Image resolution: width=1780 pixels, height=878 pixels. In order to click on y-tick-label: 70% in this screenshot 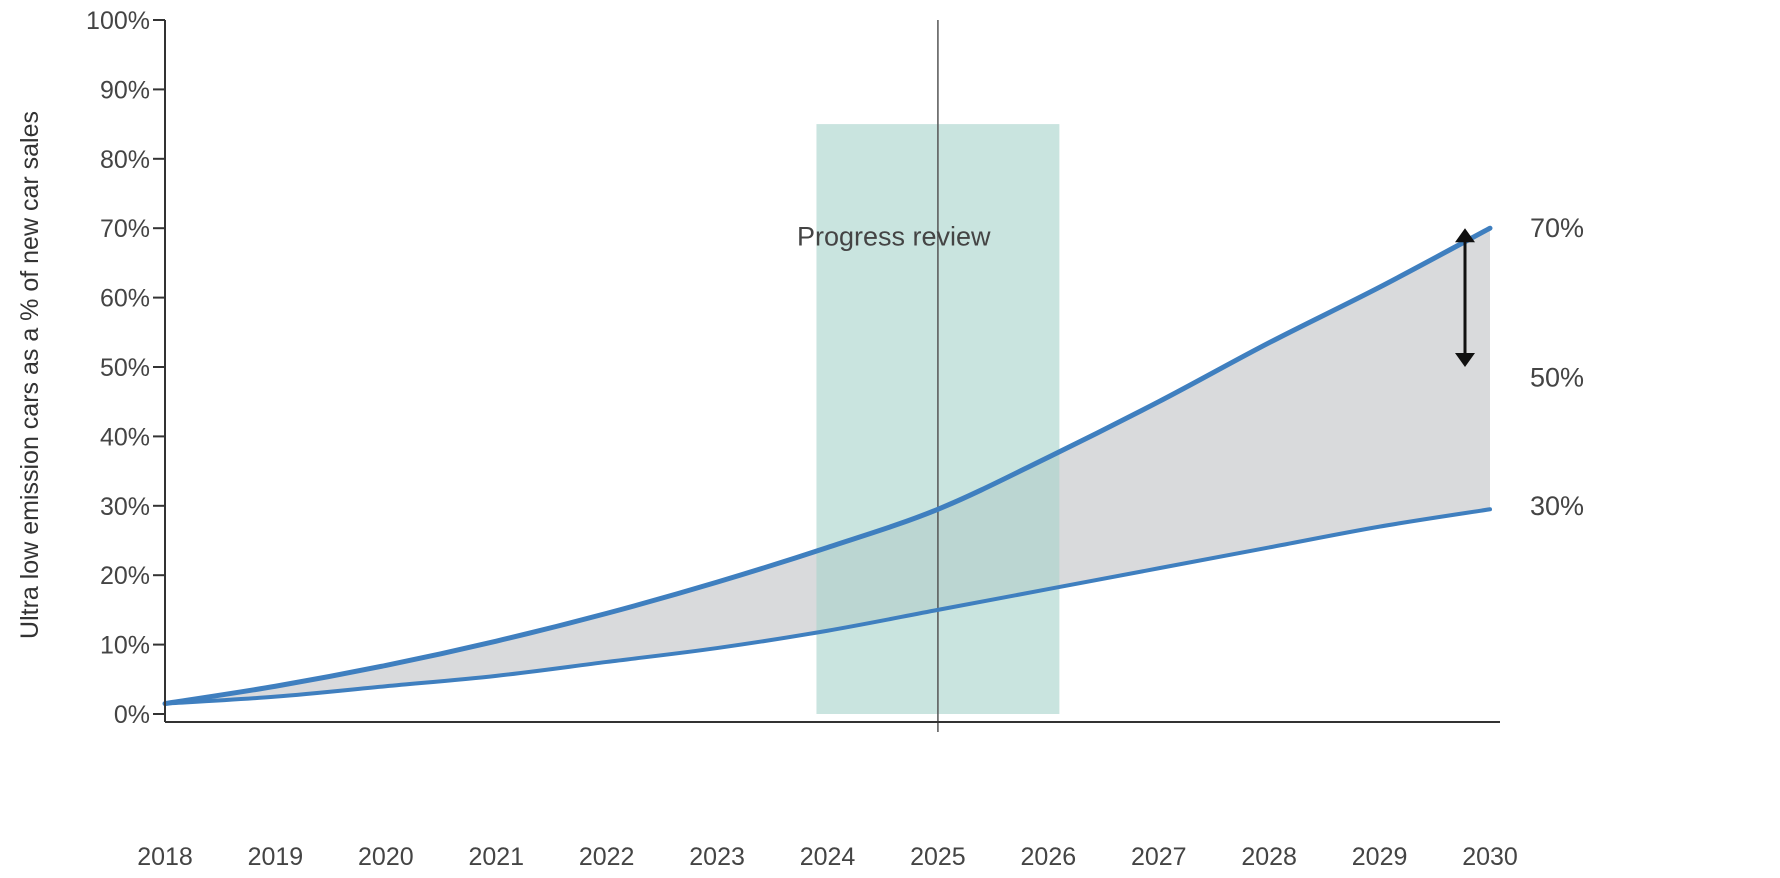, I will do `click(125, 229)`.